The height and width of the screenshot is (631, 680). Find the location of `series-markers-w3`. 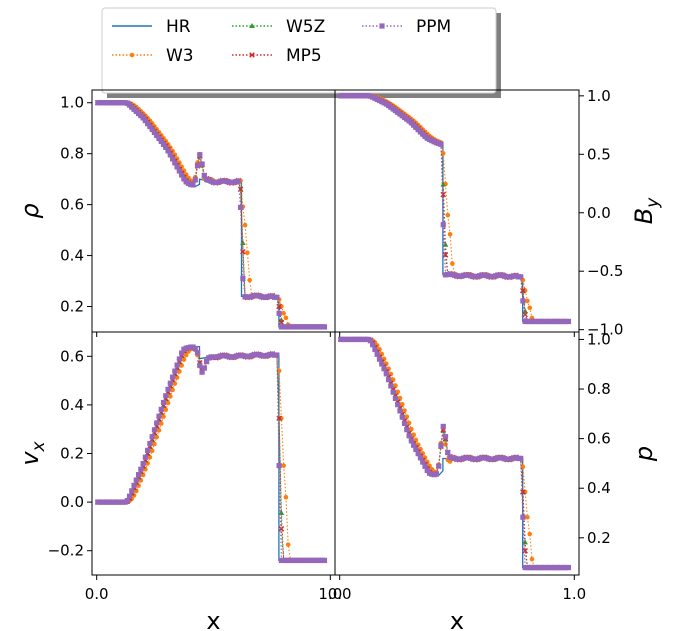

series-markers-w3 is located at coordinates (211, 454).